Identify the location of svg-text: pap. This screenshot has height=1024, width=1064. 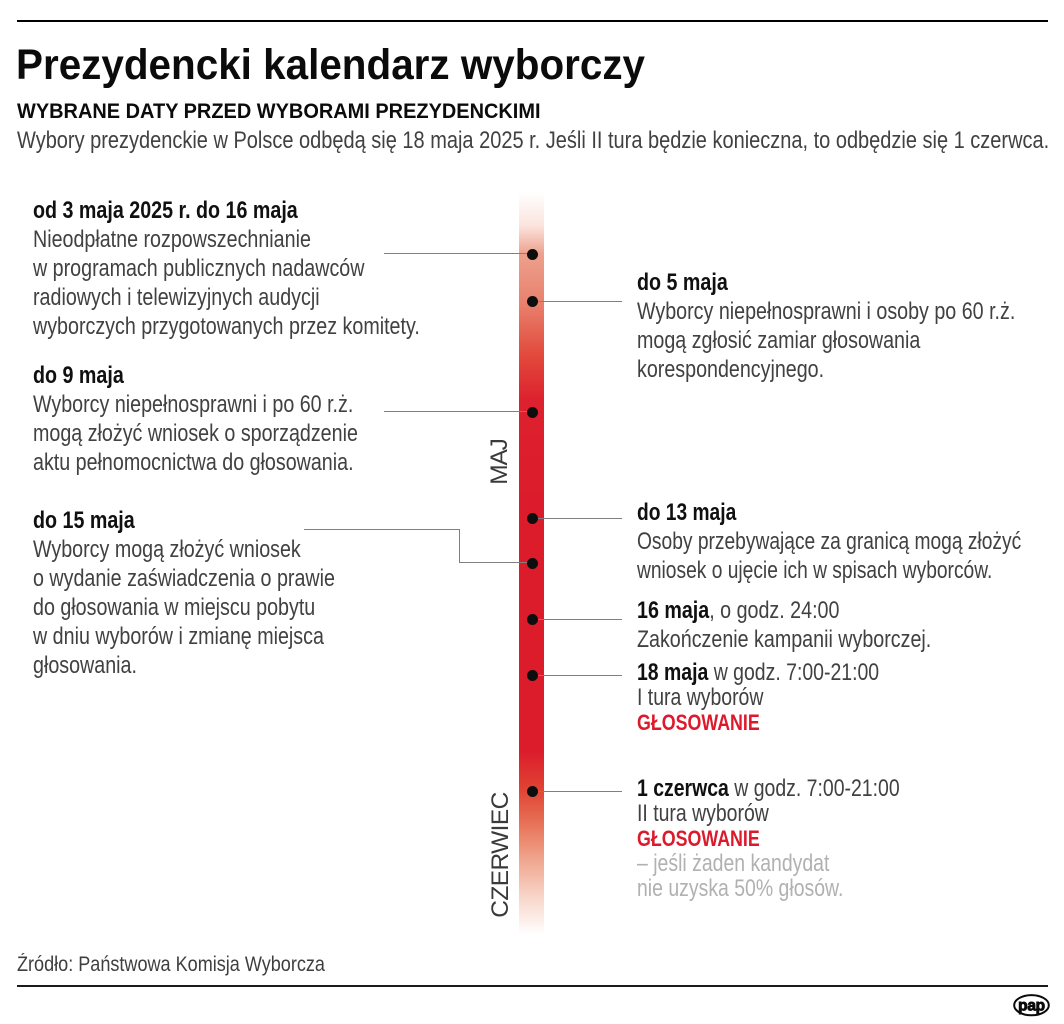
(1031, 1005).